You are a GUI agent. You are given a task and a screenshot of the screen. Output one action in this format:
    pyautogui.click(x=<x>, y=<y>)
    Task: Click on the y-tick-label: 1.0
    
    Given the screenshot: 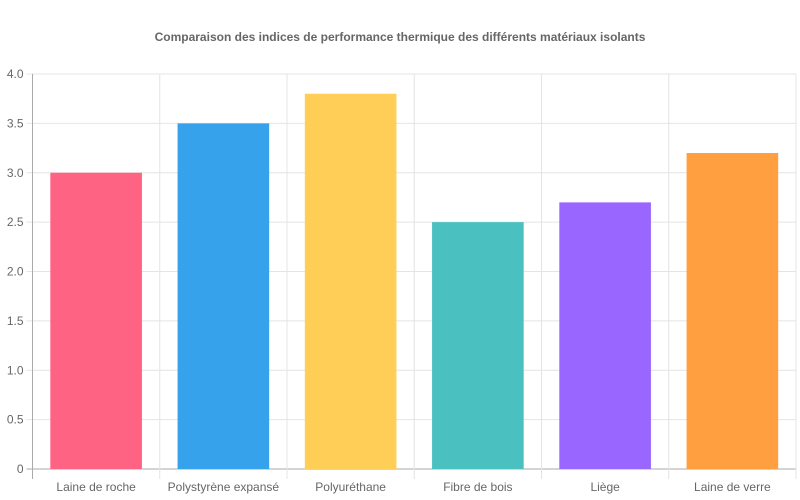 What is the action you would take?
    pyautogui.click(x=15, y=370)
    